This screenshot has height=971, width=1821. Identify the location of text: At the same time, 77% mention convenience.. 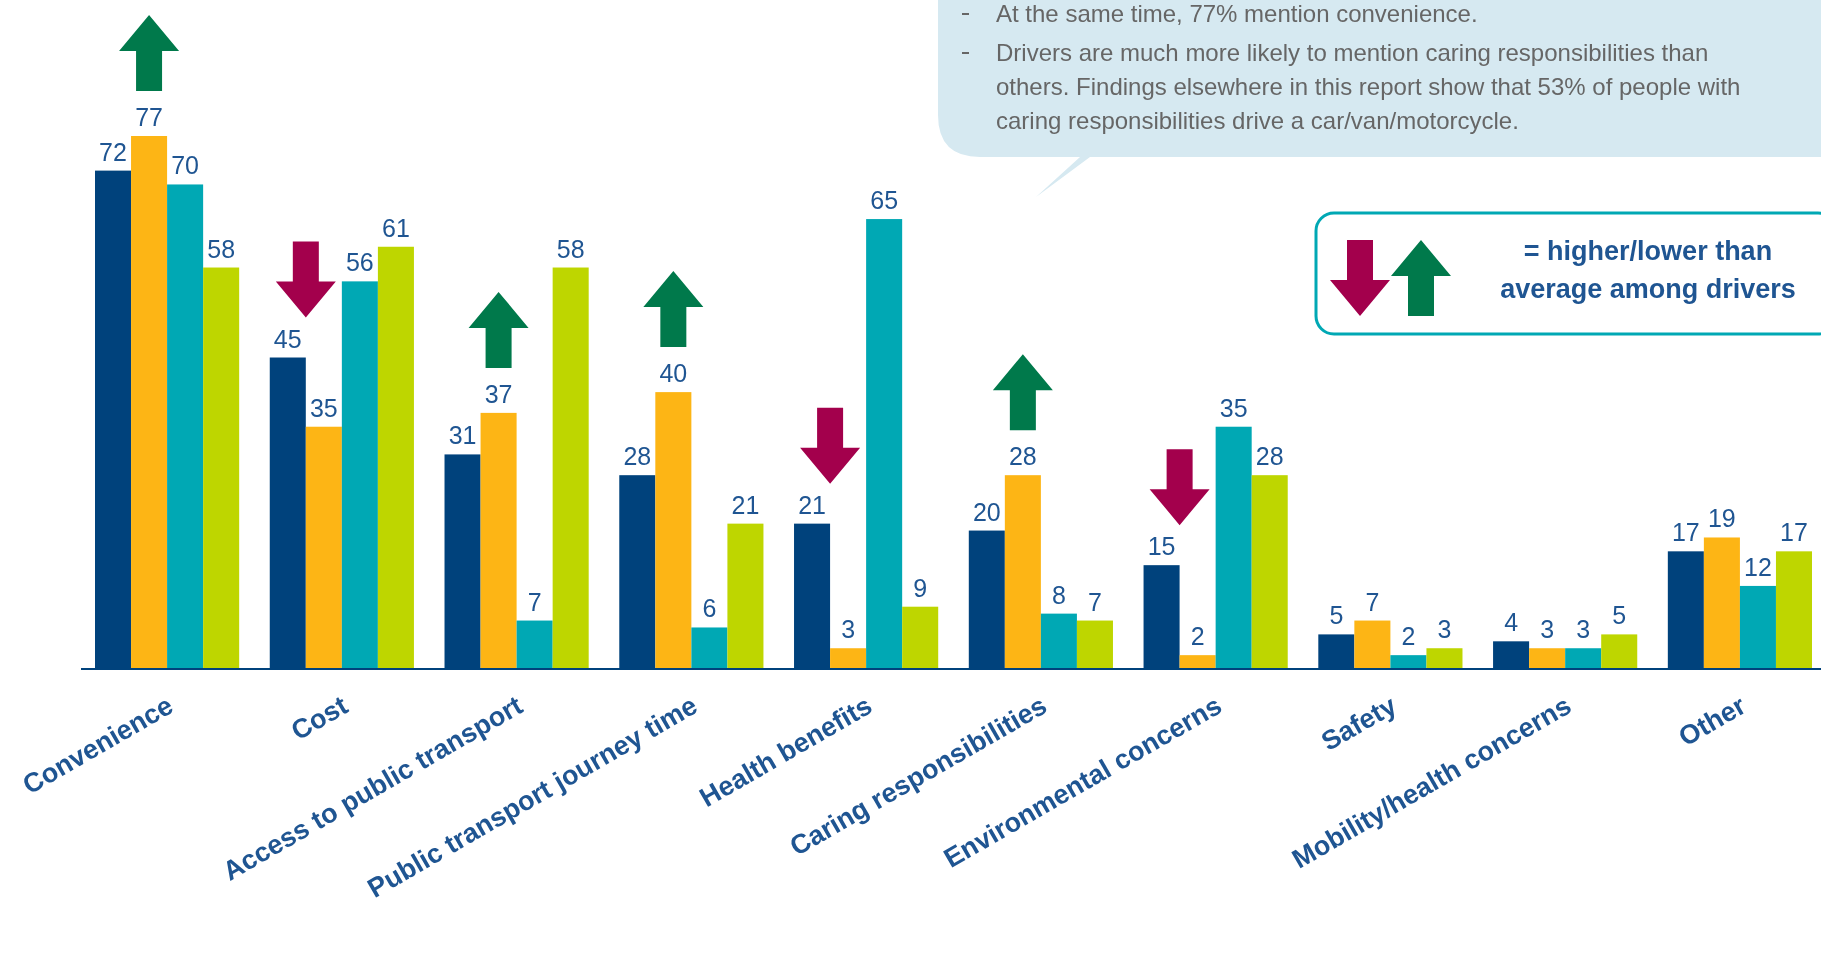
(1237, 13).